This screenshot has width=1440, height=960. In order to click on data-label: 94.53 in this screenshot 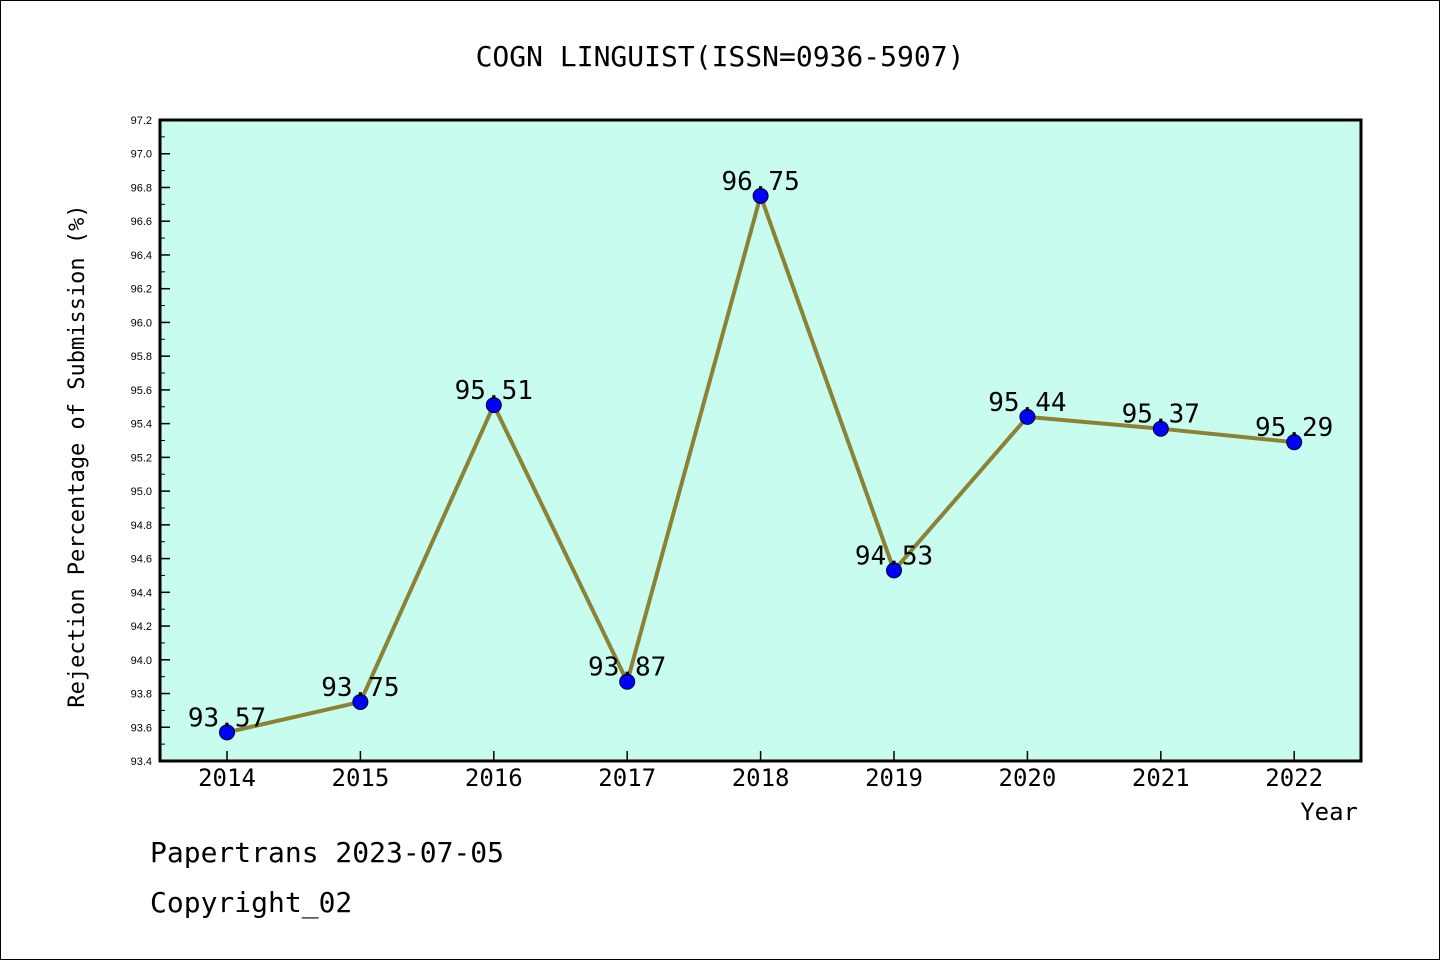, I will do `click(894, 556)`.